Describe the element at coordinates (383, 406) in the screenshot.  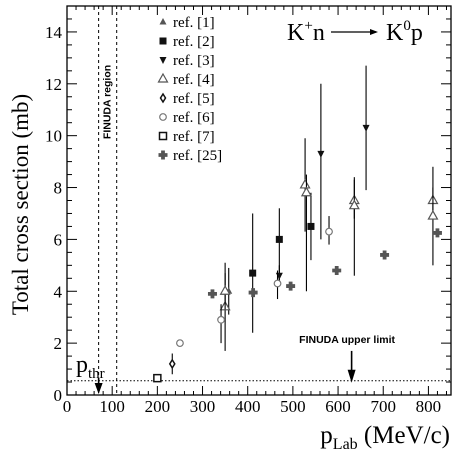
I see `x-tick-label: 700` at that location.